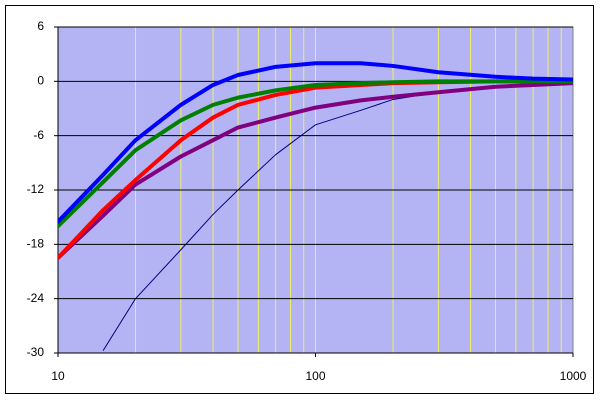  I want to click on y-tick-label: -24, so click(36, 298).